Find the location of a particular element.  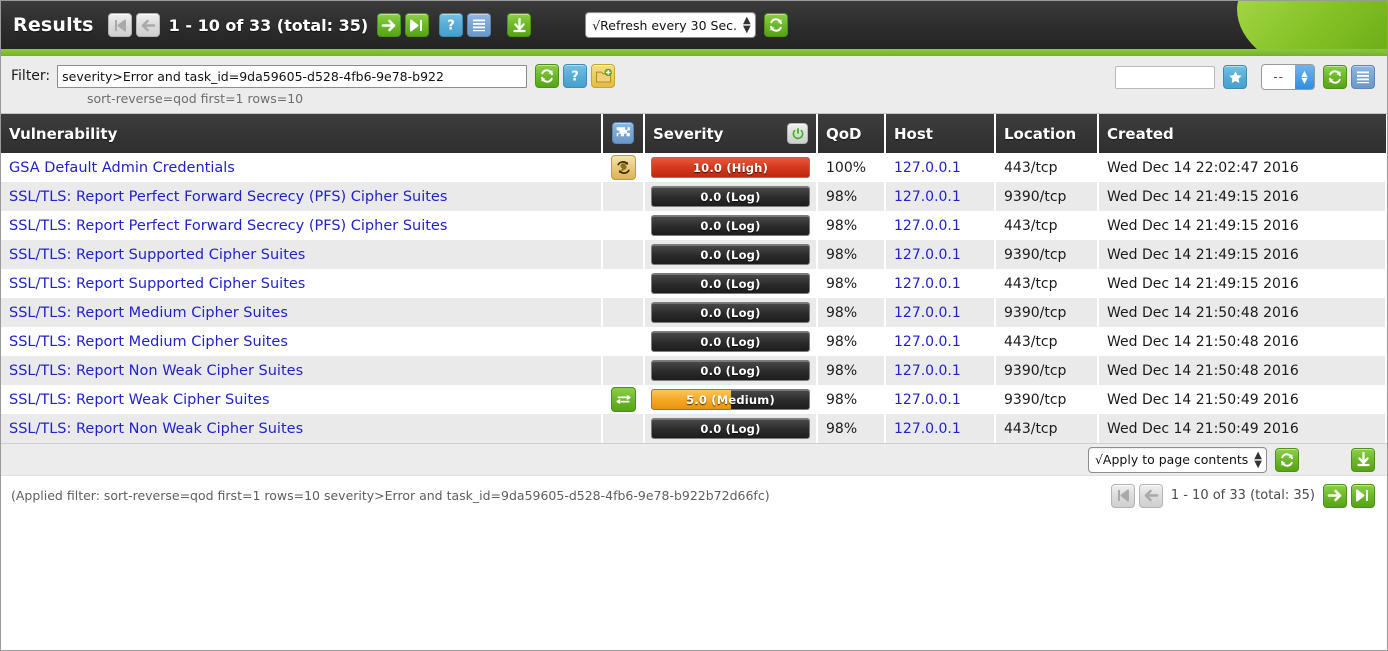

auto-refresh-select: √Refresh every 30 Sec. ▲ ▼ is located at coordinates (670, 25).